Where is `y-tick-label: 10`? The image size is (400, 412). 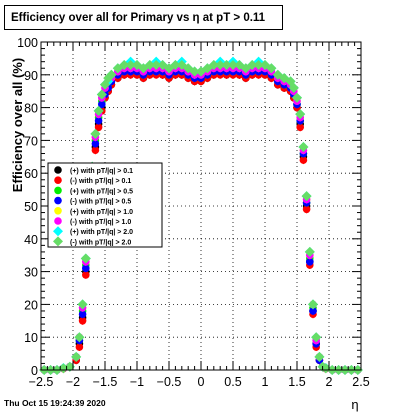
y-tick-label: 10 is located at coordinates (31, 338).